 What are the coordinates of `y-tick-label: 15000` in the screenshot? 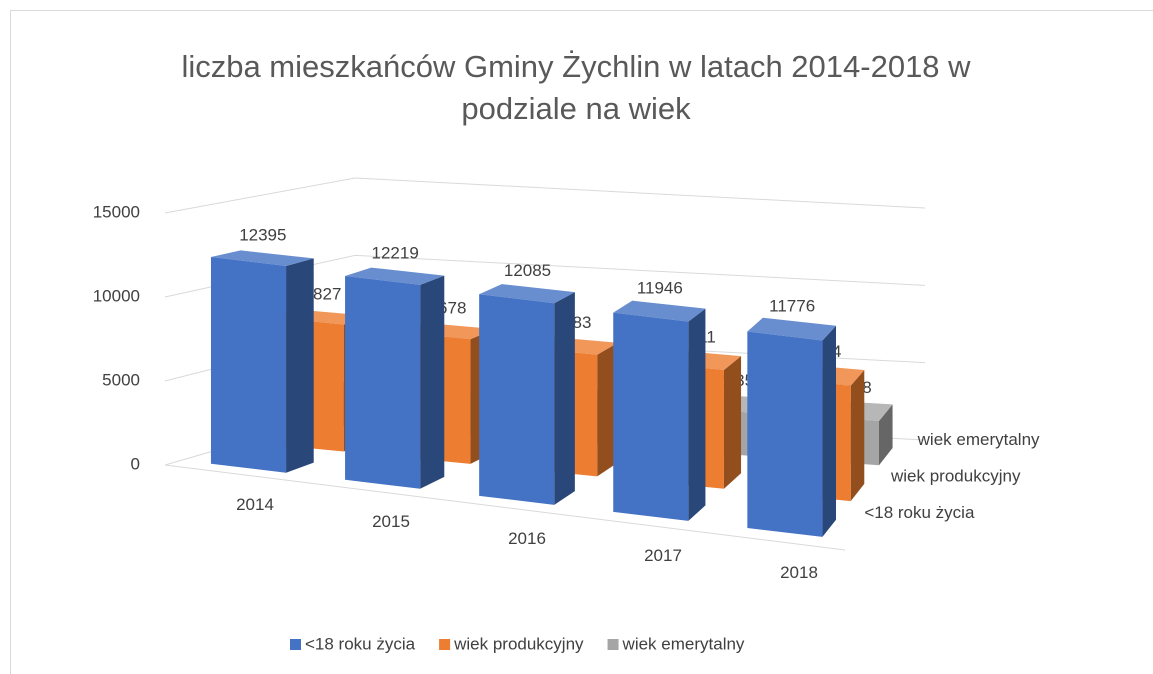 It's located at (116, 211).